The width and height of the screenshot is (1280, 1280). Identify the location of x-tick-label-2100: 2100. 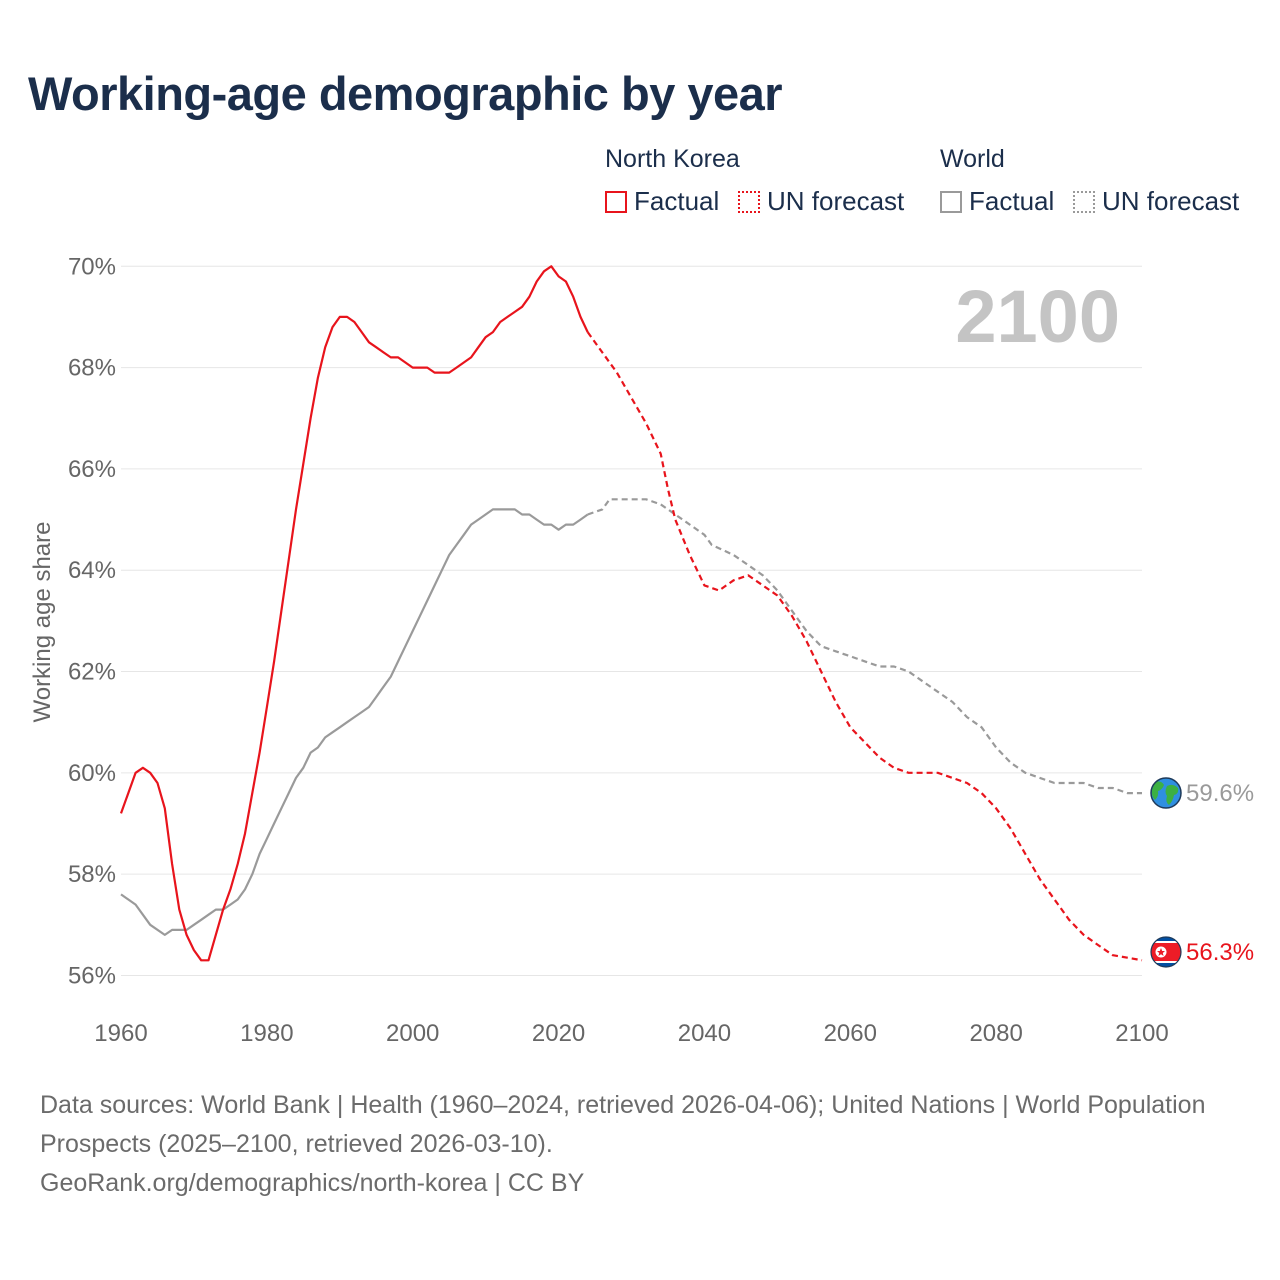
(1141, 1033).